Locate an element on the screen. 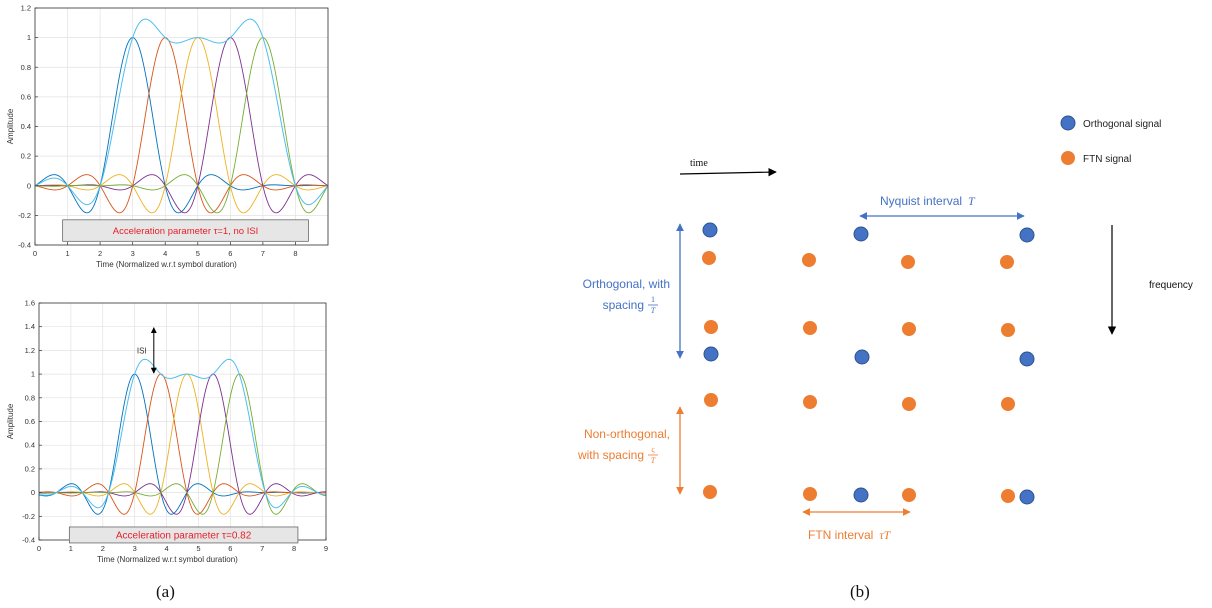 This screenshot has width=1212, height=608. panel-label-a: (a) is located at coordinates (165, 591).